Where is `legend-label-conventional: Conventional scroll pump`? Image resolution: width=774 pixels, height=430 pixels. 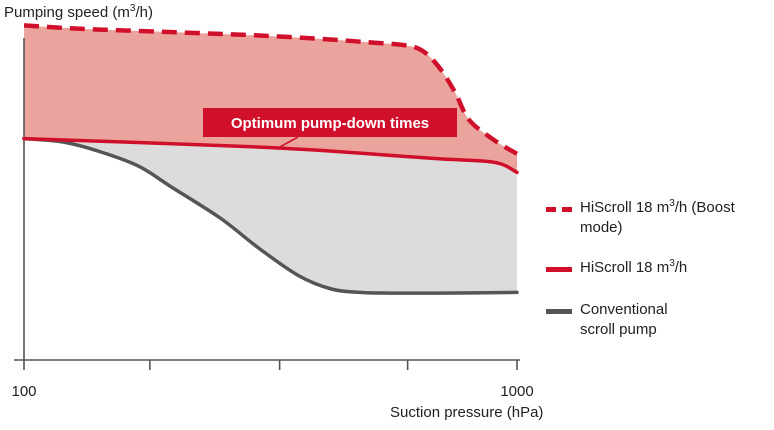 legend-label-conventional: Conventional scroll pump is located at coordinates (624, 319).